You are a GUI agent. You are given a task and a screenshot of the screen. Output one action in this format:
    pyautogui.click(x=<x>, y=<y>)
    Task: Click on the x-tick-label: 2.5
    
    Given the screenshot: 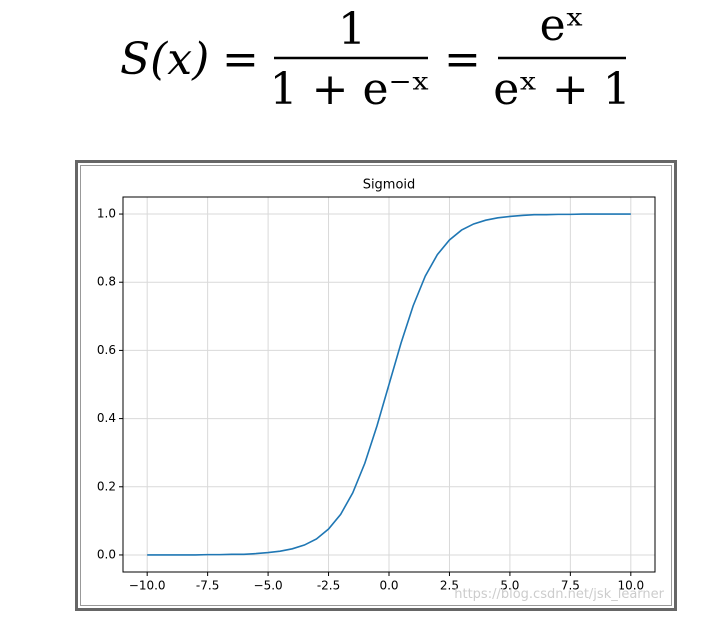 What is the action you would take?
    pyautogui.click(x=449, y=586)
    